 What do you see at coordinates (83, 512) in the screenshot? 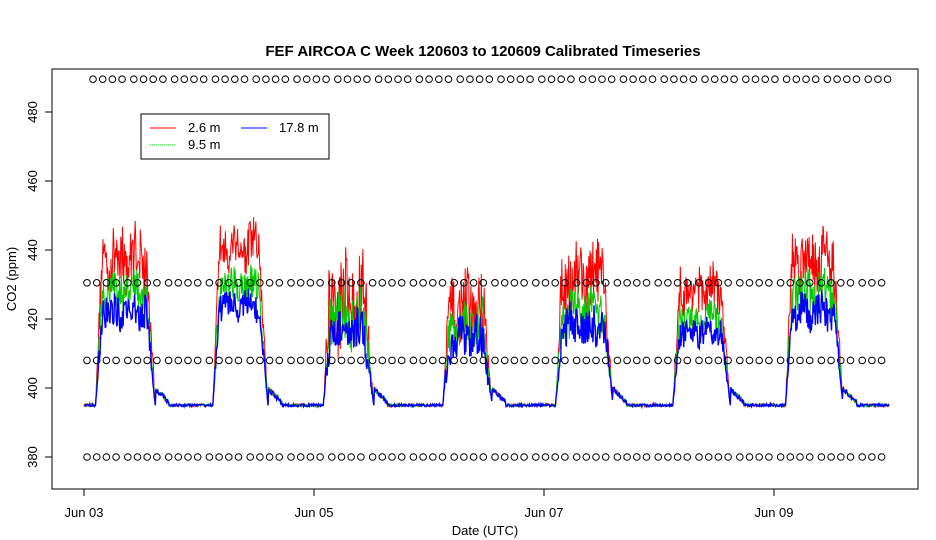
I see `x-tick-label: Jun 03` at bounding box center [83, 512].